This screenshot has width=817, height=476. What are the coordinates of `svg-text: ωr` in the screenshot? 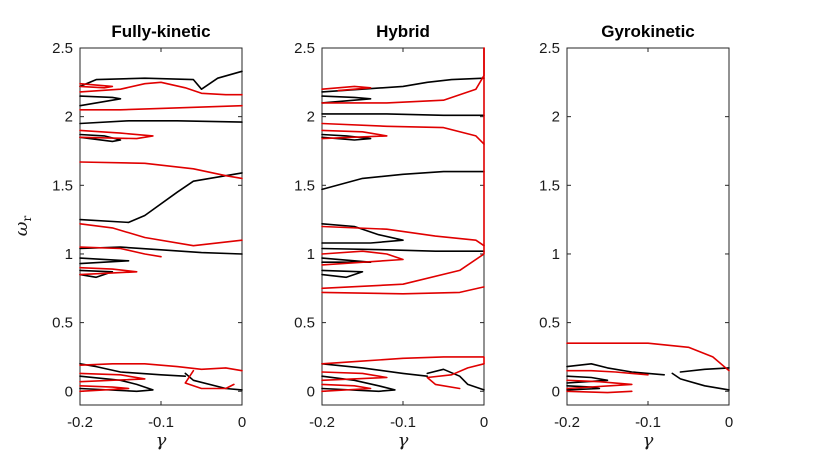 It's located at (22, 226).